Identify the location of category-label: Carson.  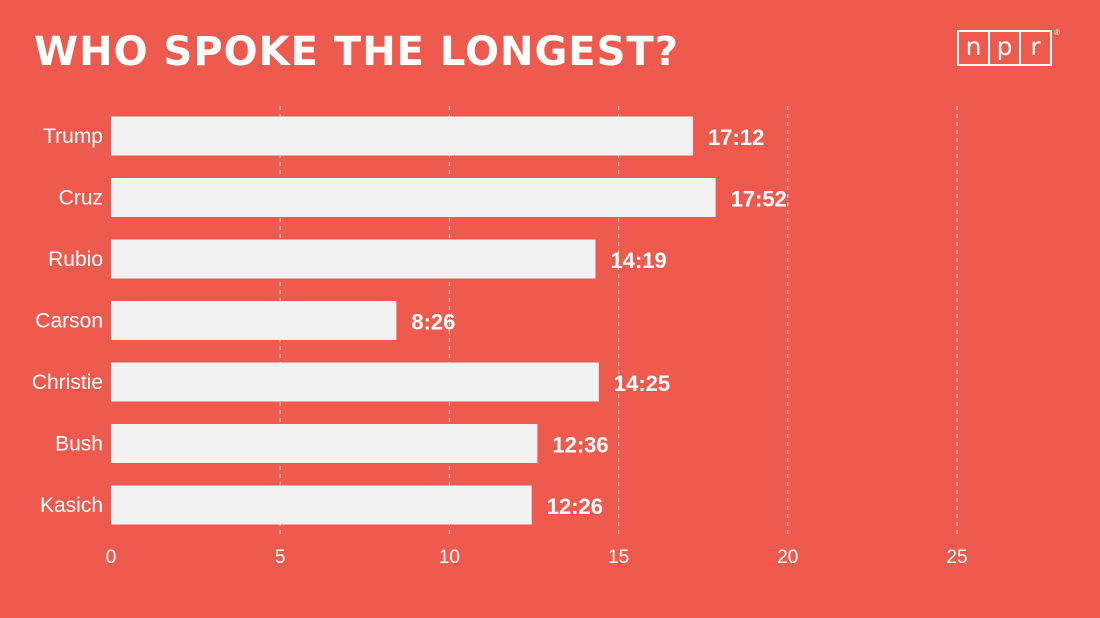
(69, 321).